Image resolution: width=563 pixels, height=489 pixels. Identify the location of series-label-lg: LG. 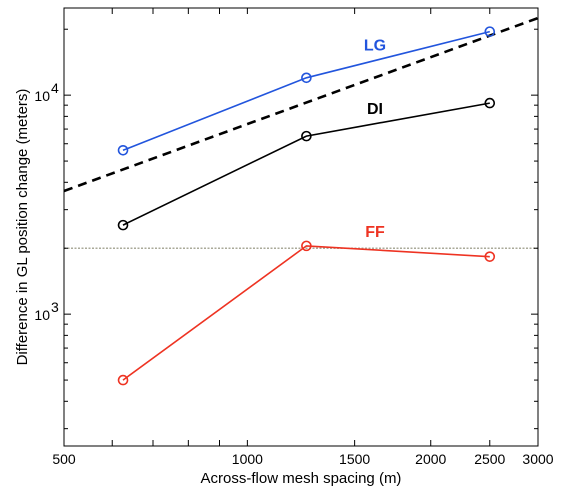
(375, 45).